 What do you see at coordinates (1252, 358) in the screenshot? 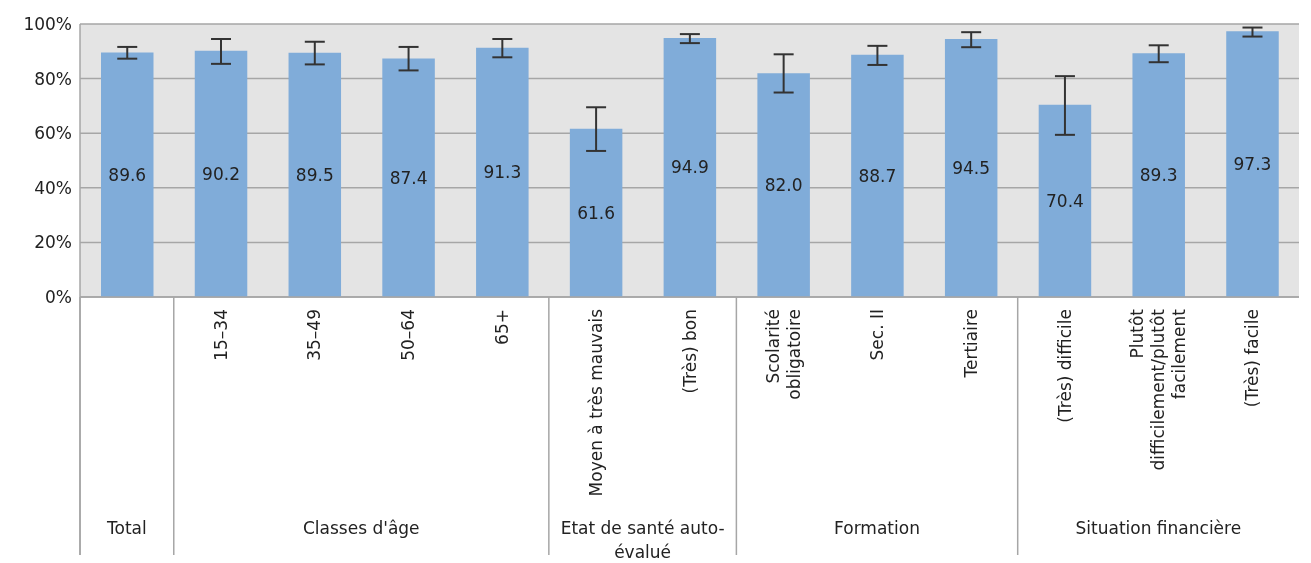
I see `x-tick-label: (Très) facile` at bounding box center [1252, 358].